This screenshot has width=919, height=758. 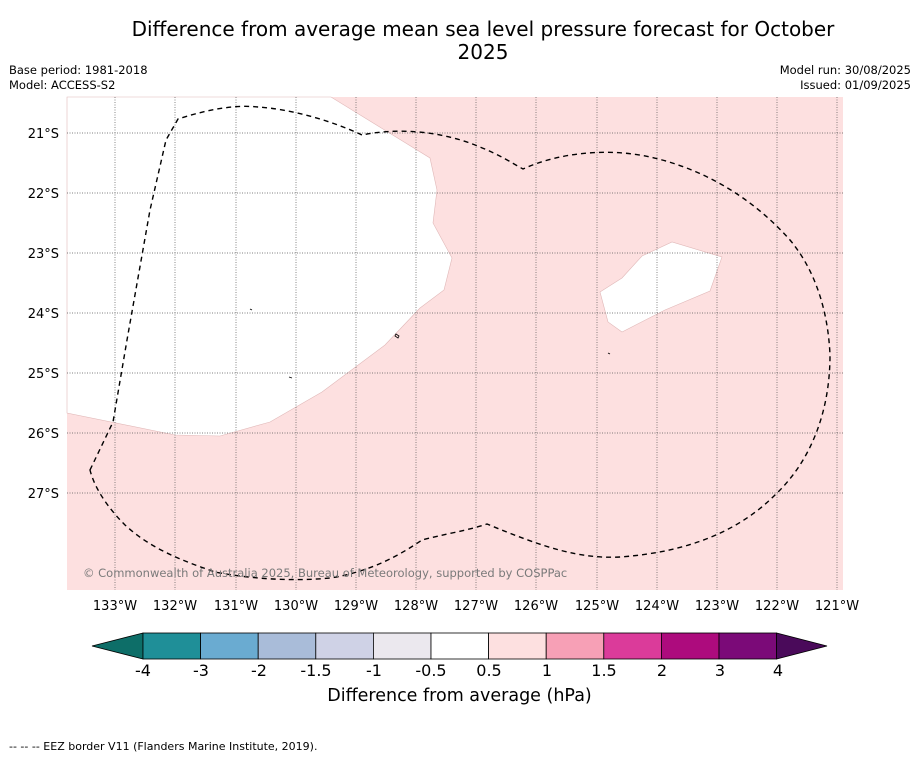 I want to click on colorbar-tick: 0.5, so click(x=489, y=670).